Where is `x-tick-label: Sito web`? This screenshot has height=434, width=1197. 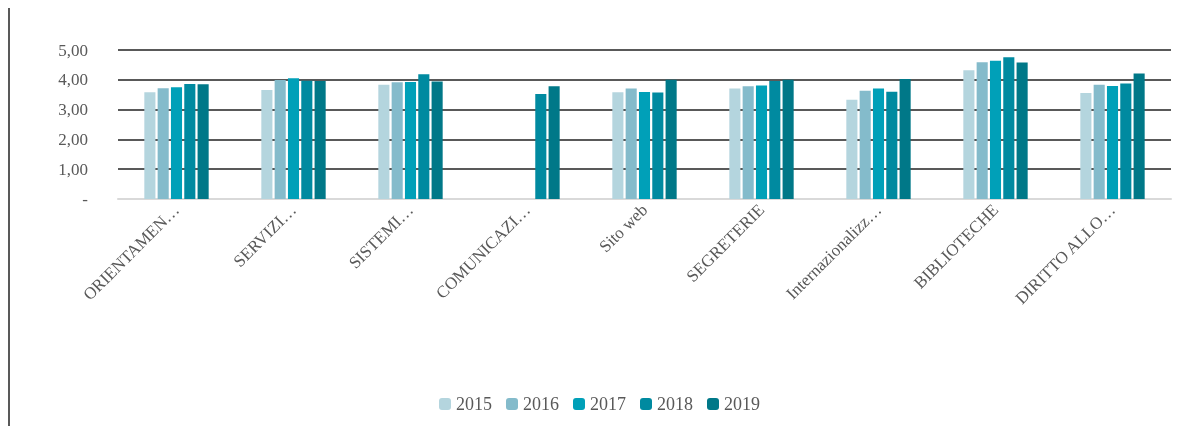 x-tick-label: Sito web is located at coordinates (623, 228).